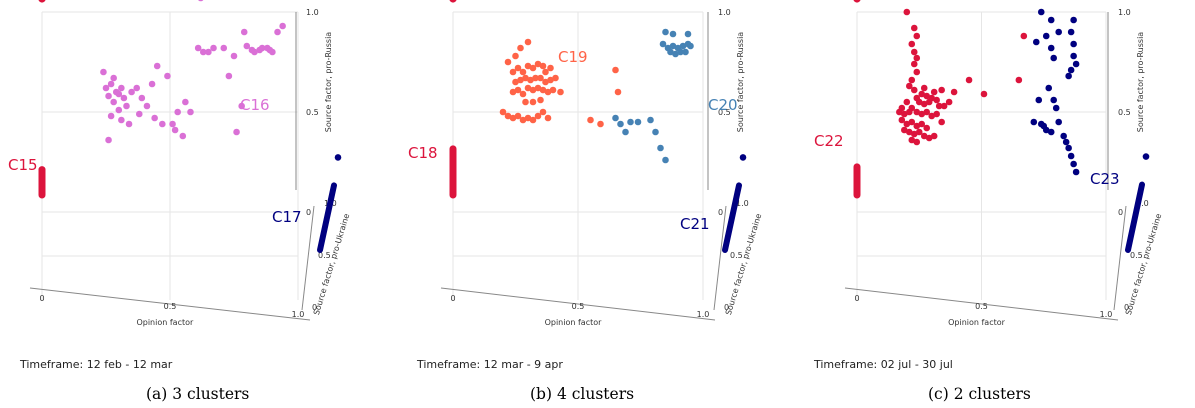 The height and width of the screenshot is (408, 1195). I want to click on y-tick-label: 1.0, so click(742, 203).